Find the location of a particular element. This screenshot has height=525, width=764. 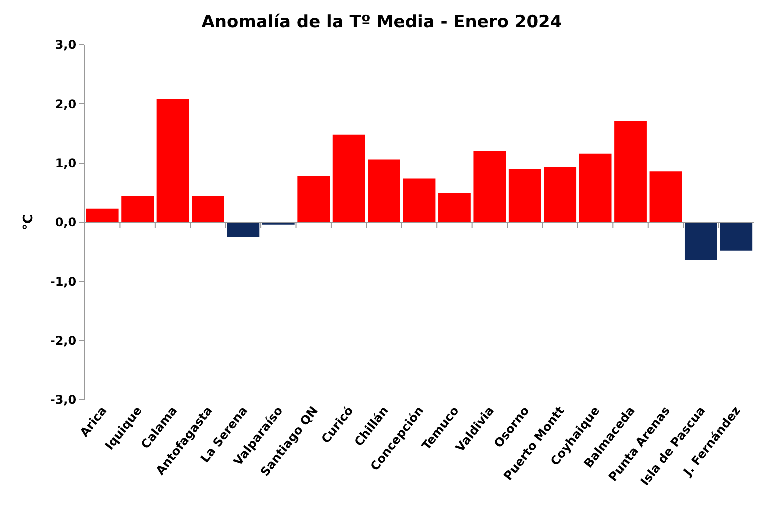

y-tick-label: -3,0 is located at coordinates (63, 400).